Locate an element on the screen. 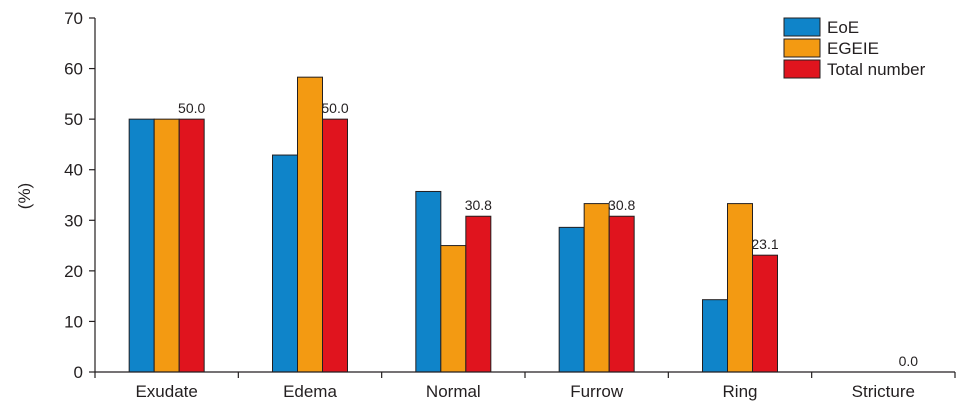 This screenshot has height=406, width=965. y-tick-label: 60 is located at coordinates (73, 69).